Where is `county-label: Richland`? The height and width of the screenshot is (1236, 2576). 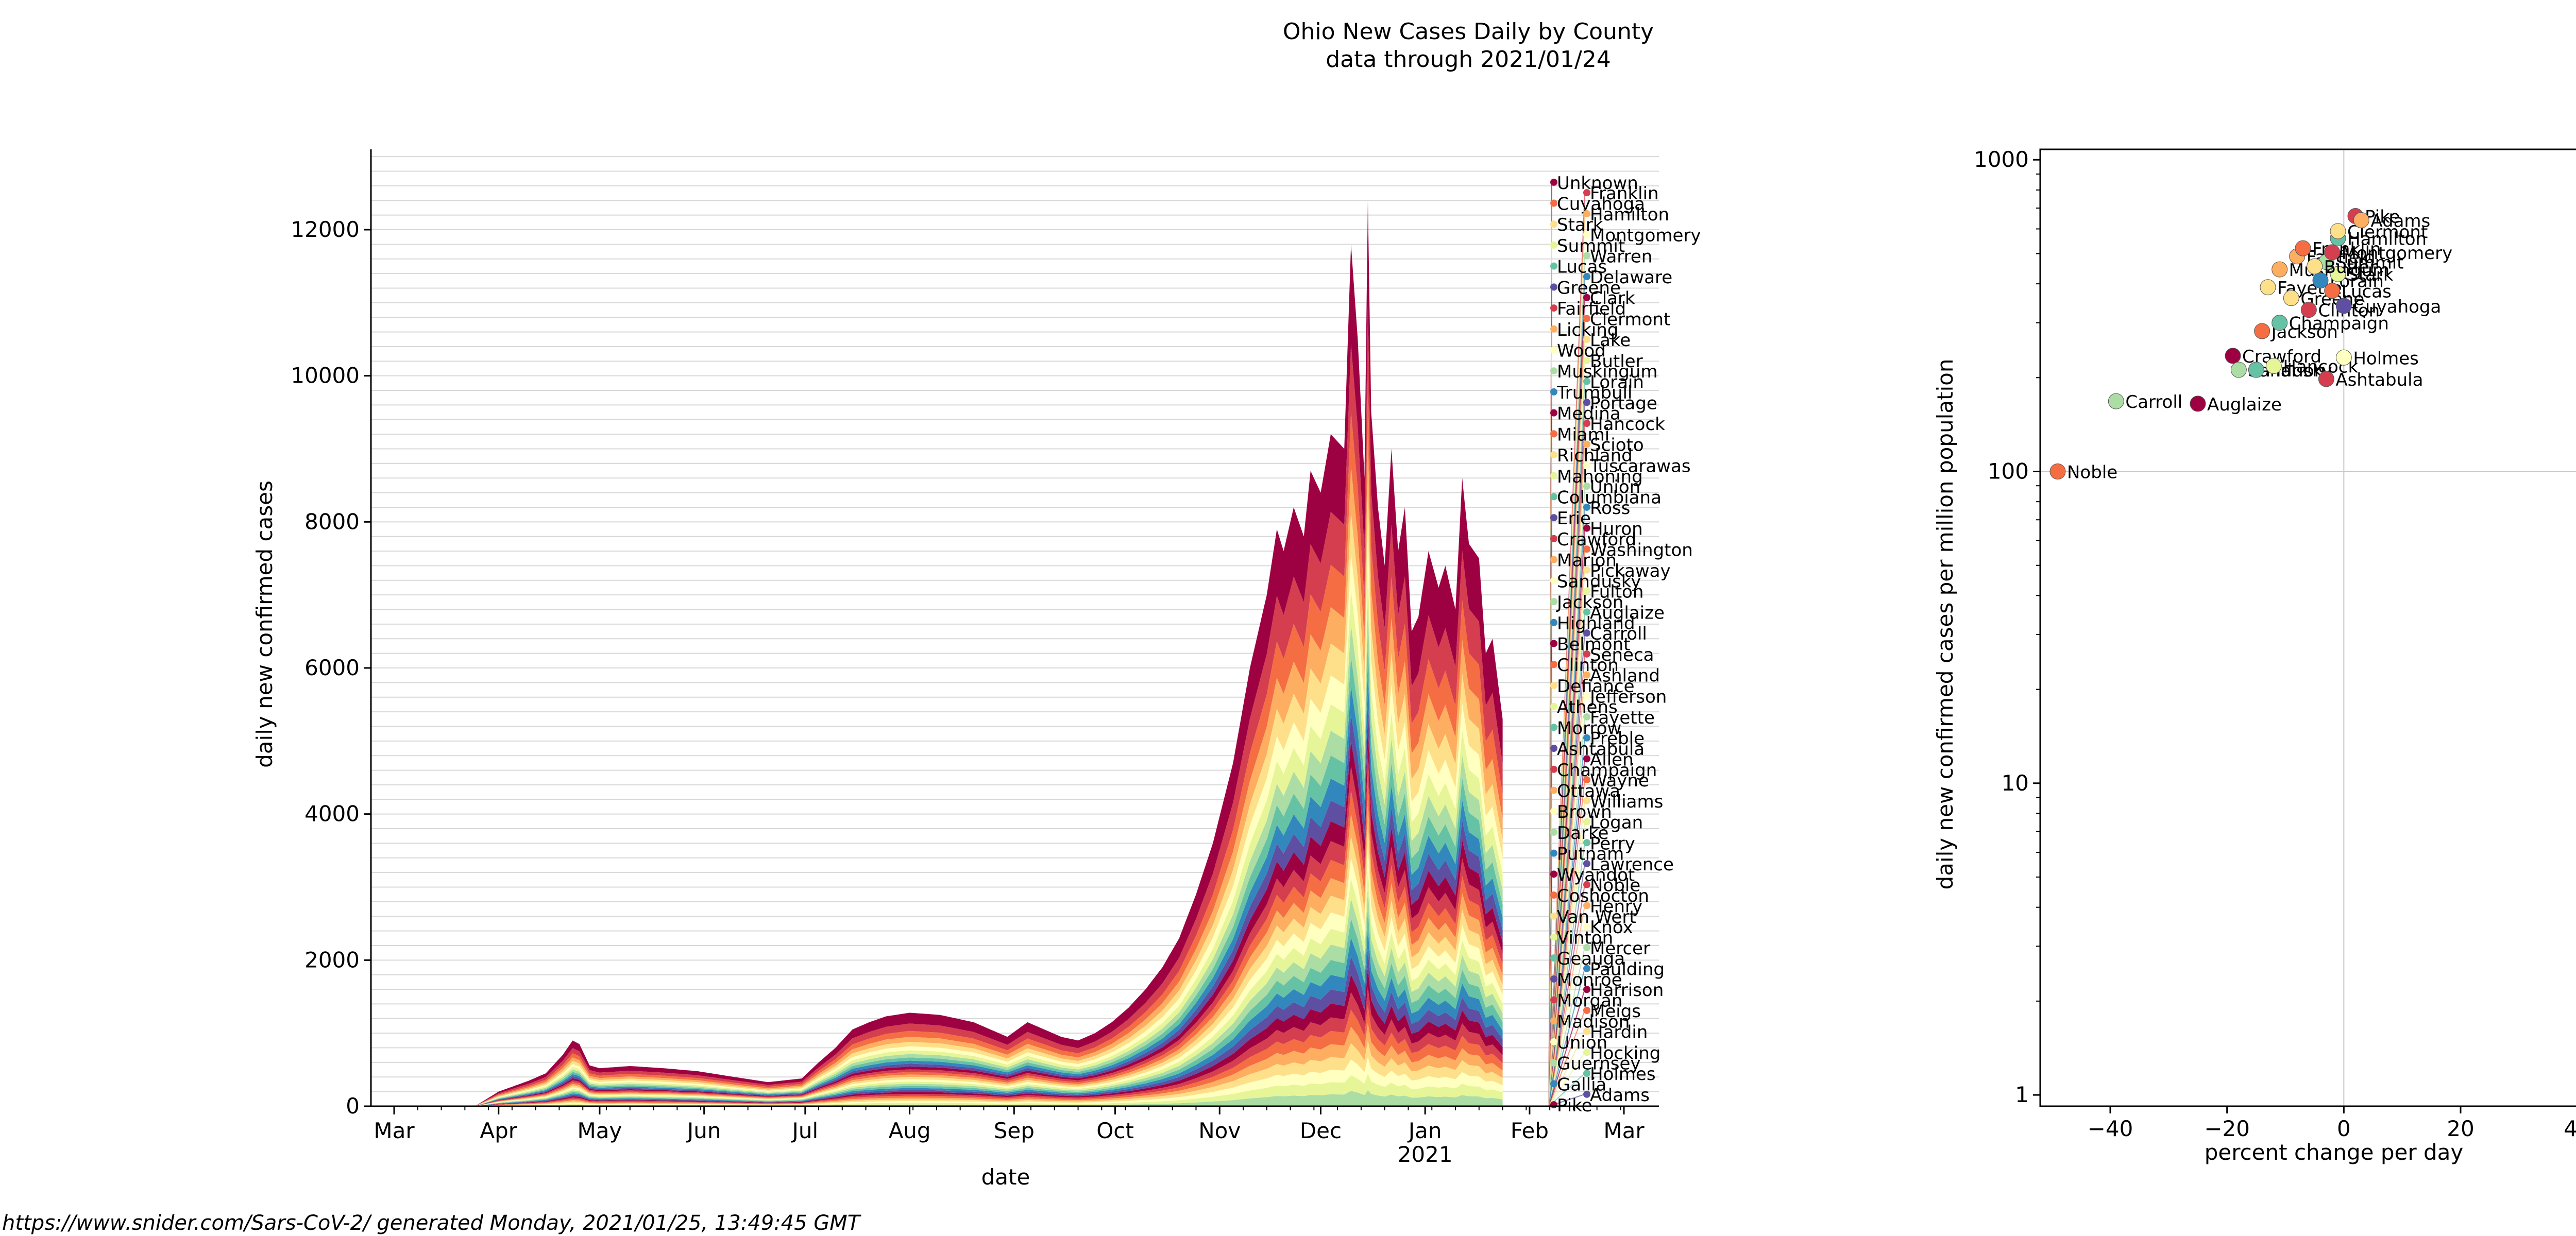
county-label: Richland is located at coordinates (1595, 456).